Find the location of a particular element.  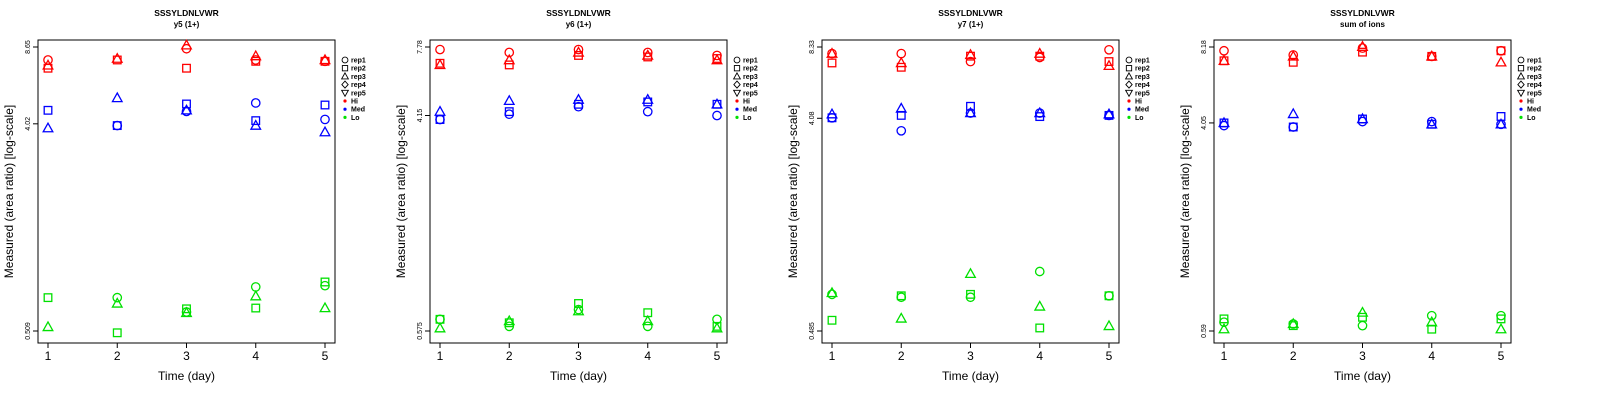

chart-subtitle: y6 (1+) is located at coordinates (579, 24).